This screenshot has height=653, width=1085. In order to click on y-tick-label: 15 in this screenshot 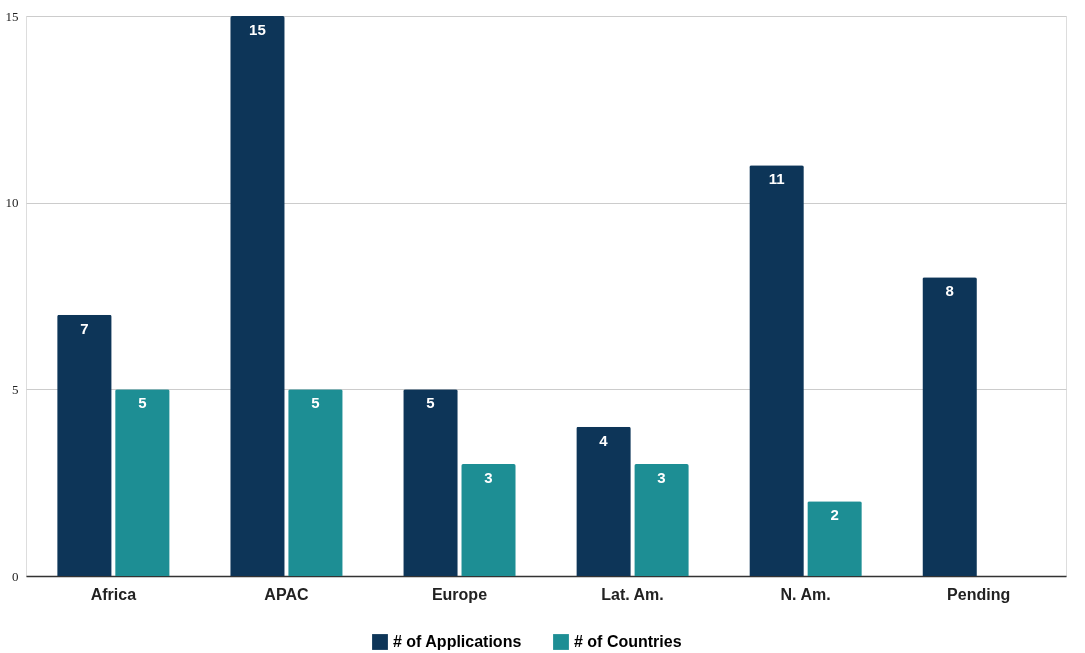, I will do `click(12, 16)`.